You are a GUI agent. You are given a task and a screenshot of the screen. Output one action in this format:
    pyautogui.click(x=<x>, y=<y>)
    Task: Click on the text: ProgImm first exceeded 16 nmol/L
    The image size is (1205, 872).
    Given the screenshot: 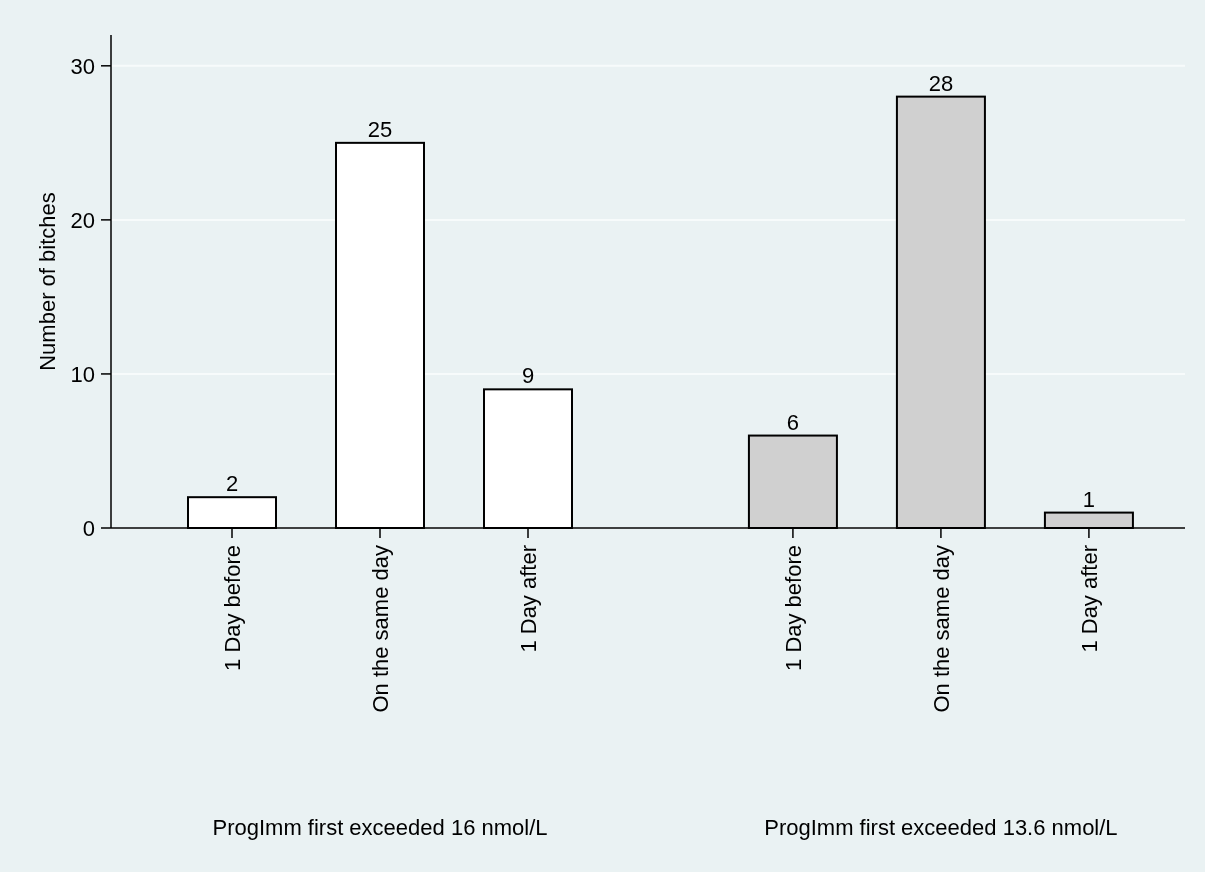 What is the action you would take?
    pyautogui.click(x=380, y=827)
    